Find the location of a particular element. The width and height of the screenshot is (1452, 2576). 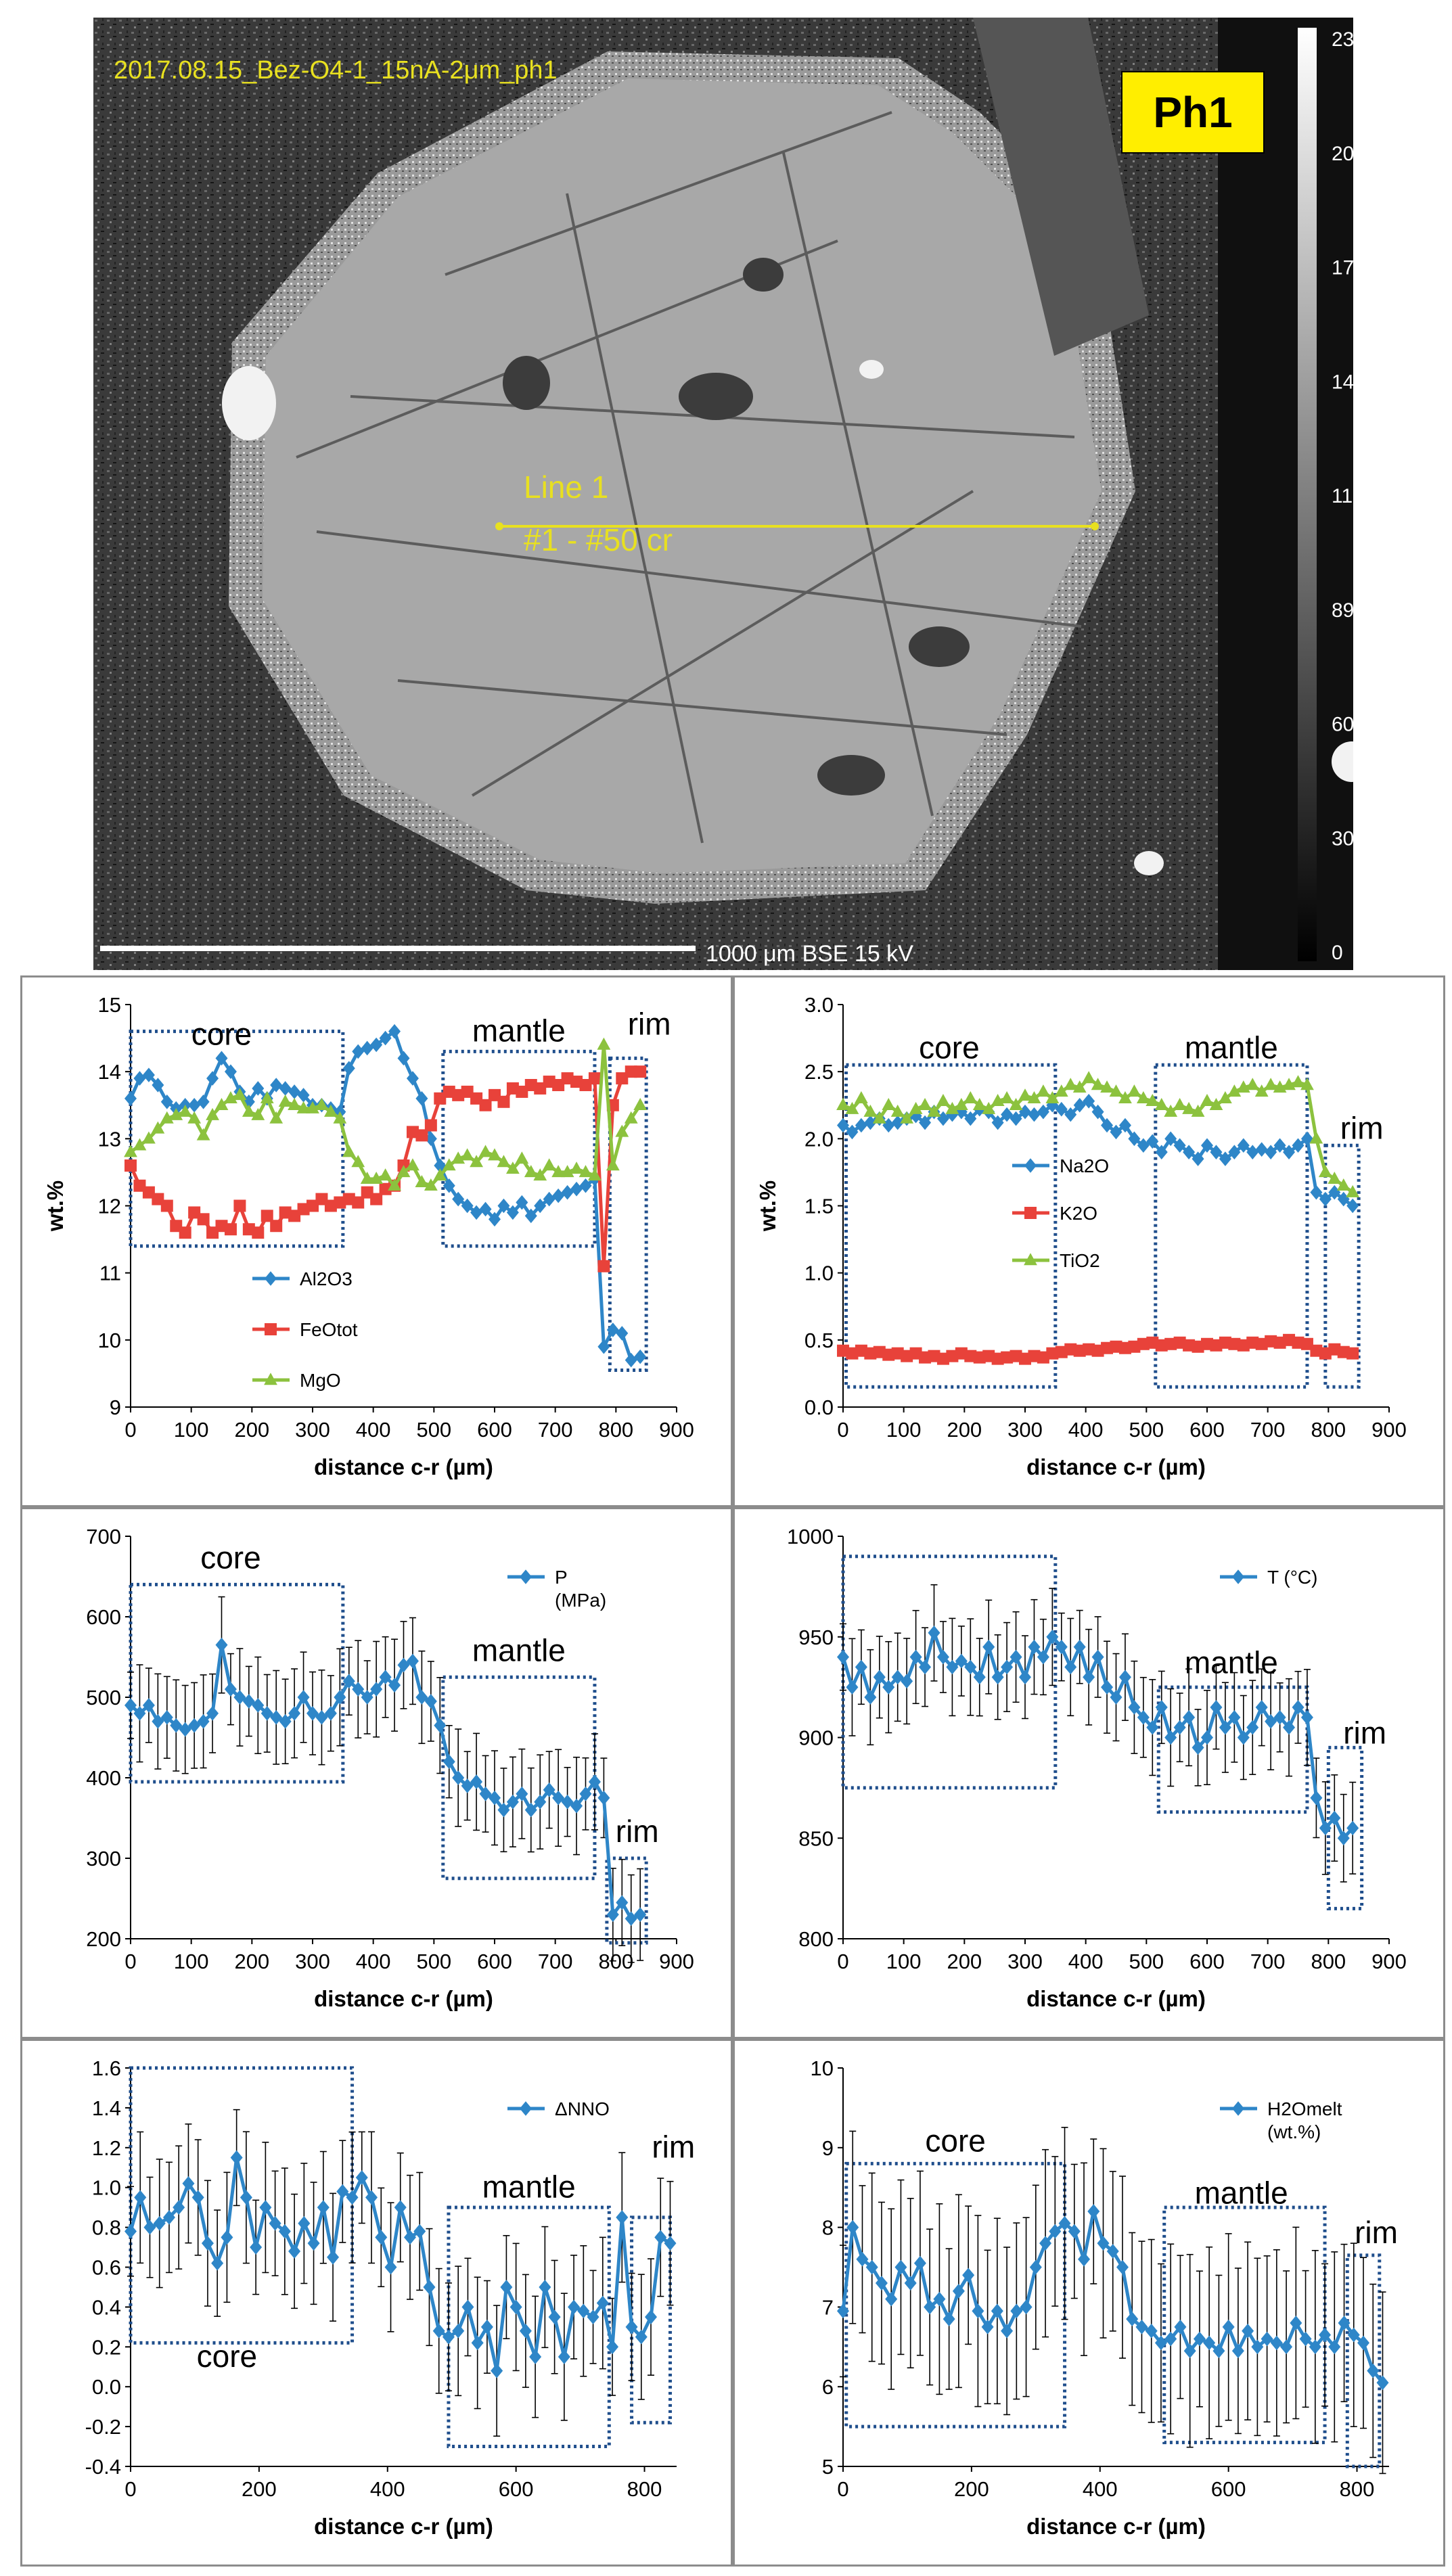

x-tick-label: 200 is located at coordinates (260, 2489).